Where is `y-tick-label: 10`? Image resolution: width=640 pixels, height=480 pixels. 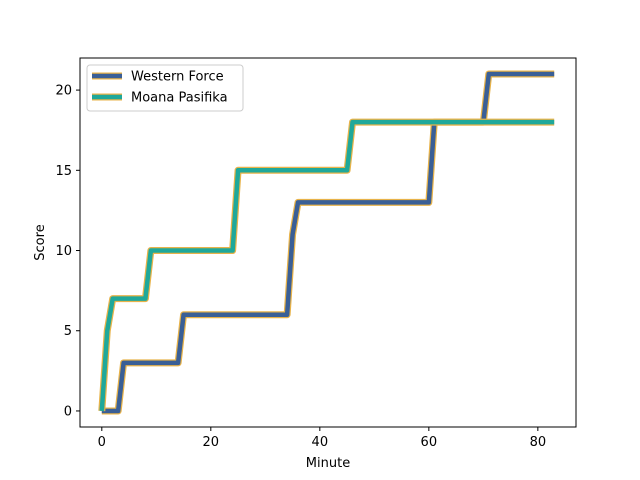
y-tick-label: 10 is located at coordinates (63, 251).